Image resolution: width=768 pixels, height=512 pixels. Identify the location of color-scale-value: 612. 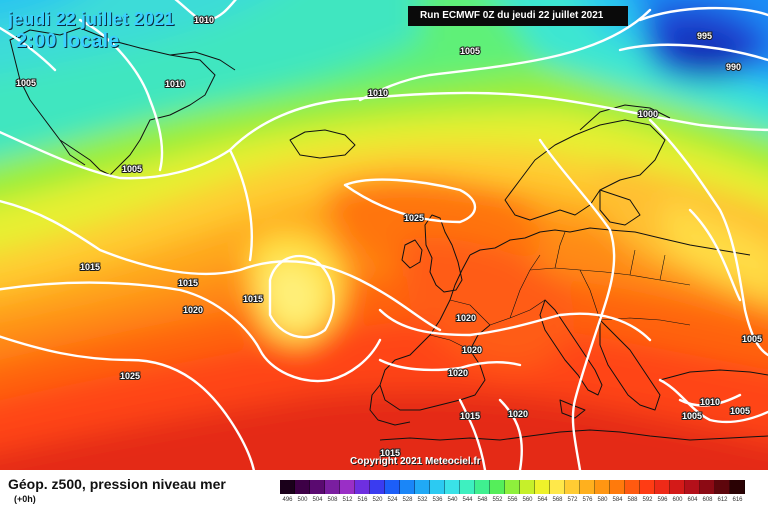
(722, 500).